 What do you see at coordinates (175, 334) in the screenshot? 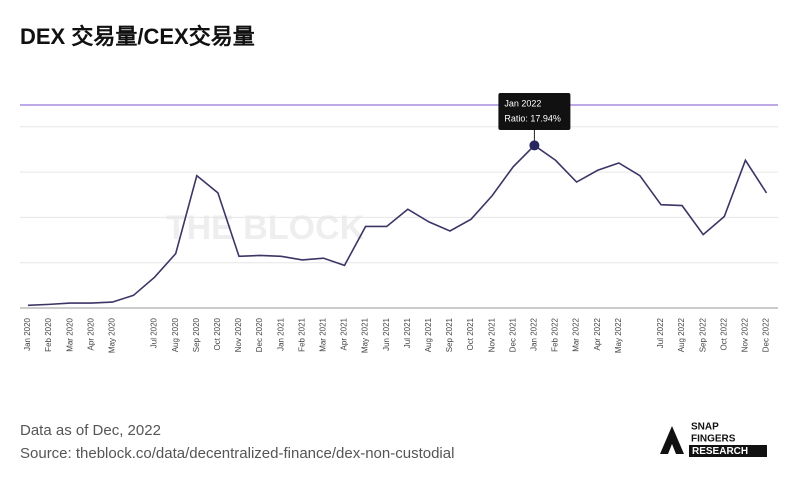
I see `x-tick-label: Aug 2020` at bounding box center [175, 334].